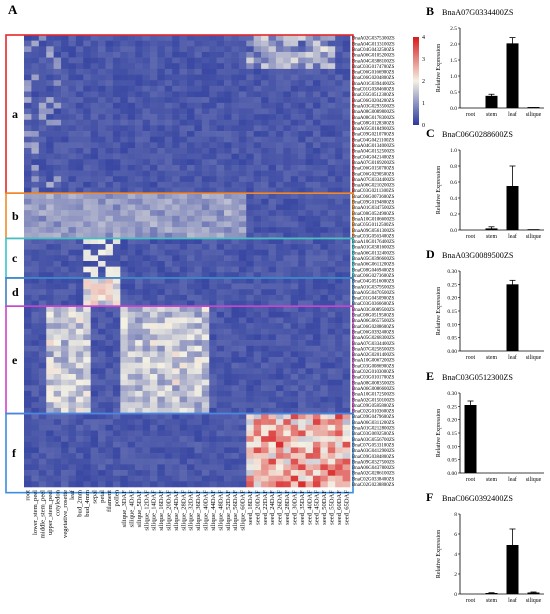 Image resolution: width=550 pixels, height=614 pixels. Describe the element at coordinates (324, 507) in the screenshot. I see `column-label: seed_50DAF` at that location.